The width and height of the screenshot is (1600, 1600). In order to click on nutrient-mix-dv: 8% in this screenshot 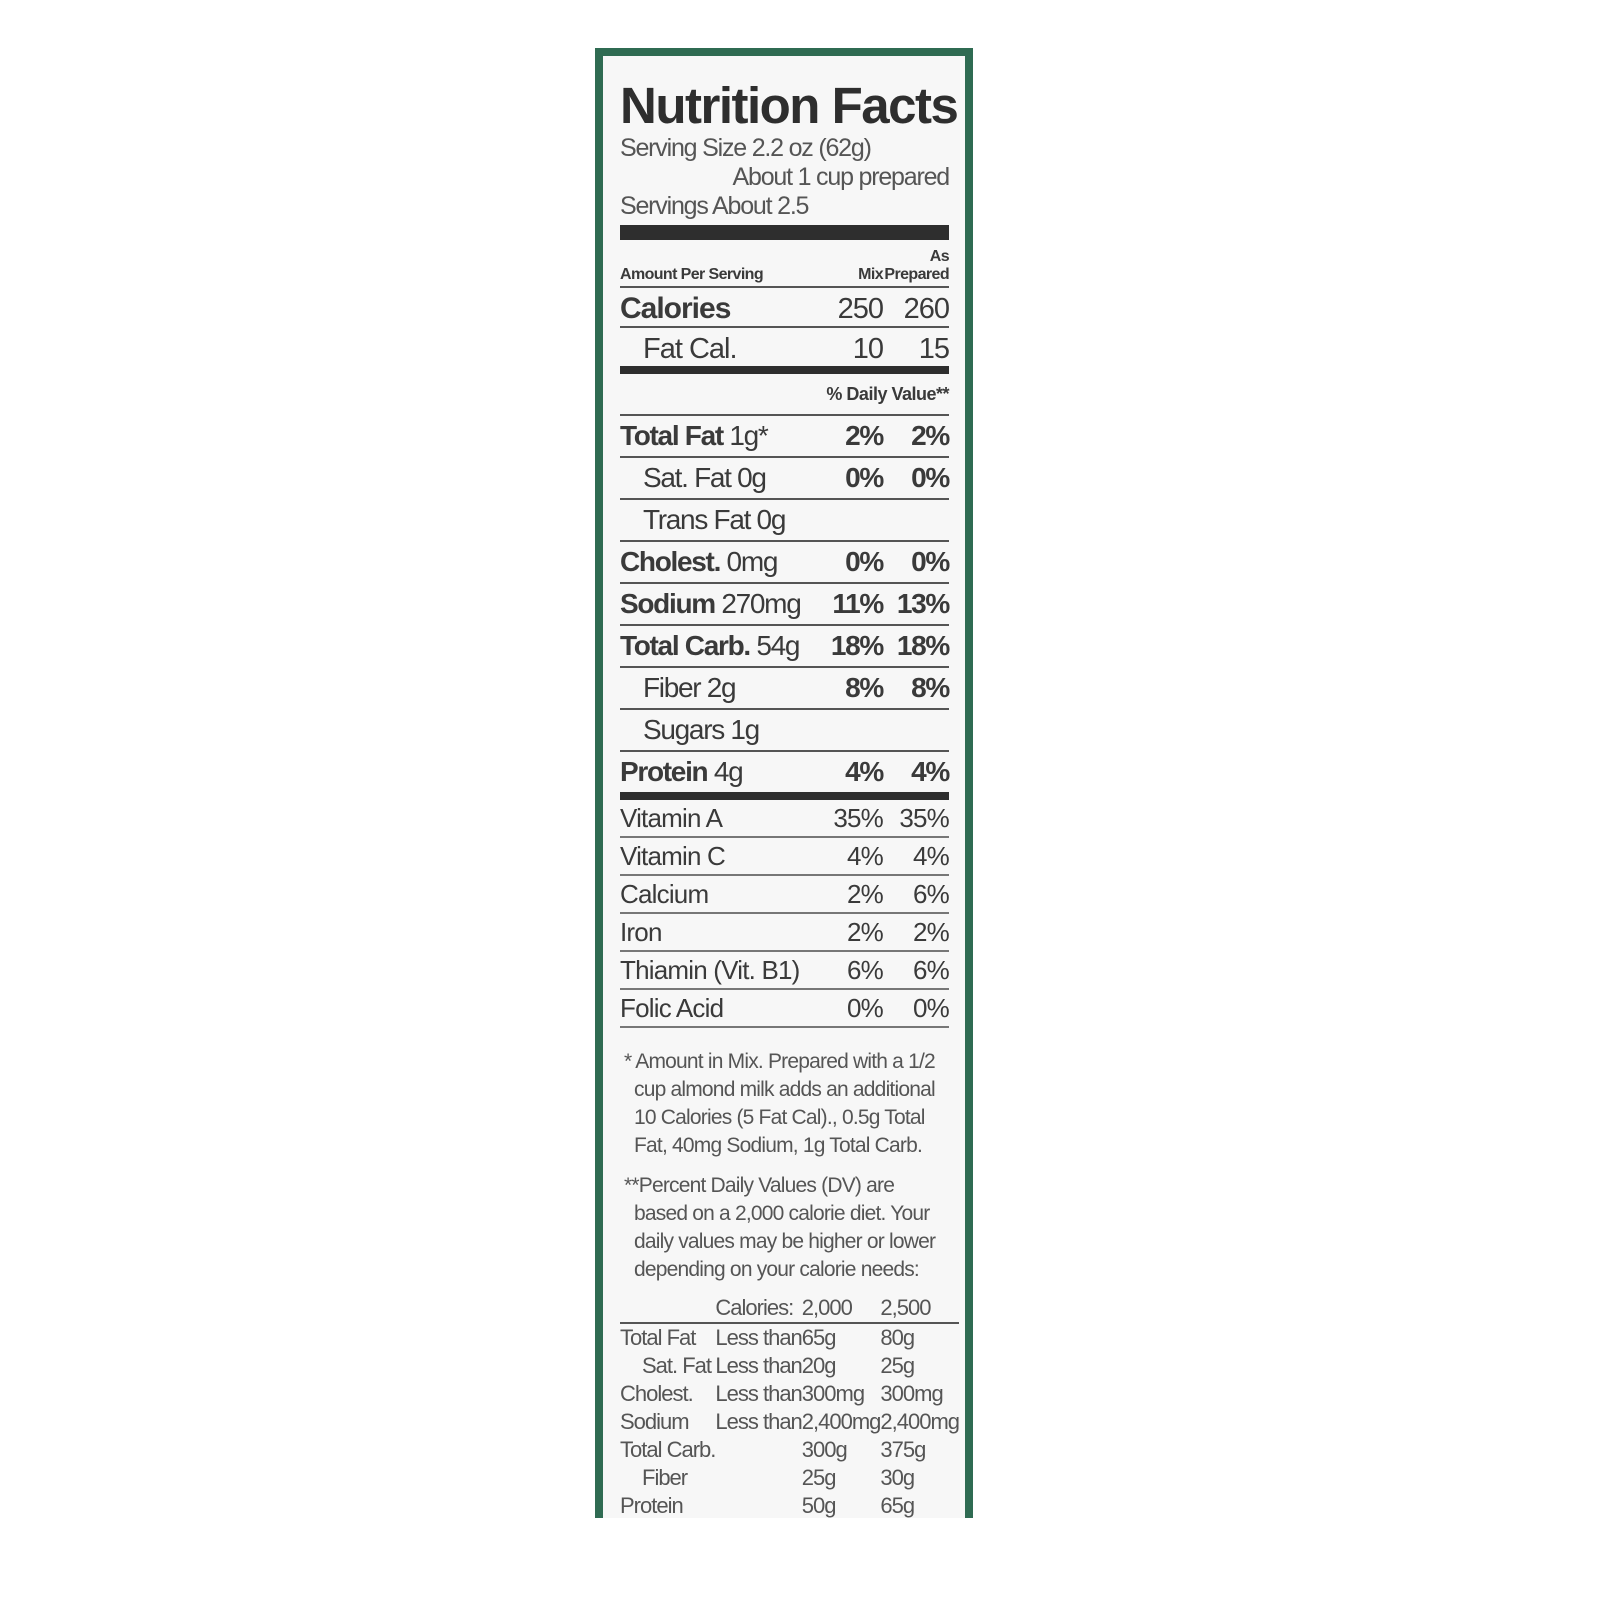, I will do `click(864, 687)`.